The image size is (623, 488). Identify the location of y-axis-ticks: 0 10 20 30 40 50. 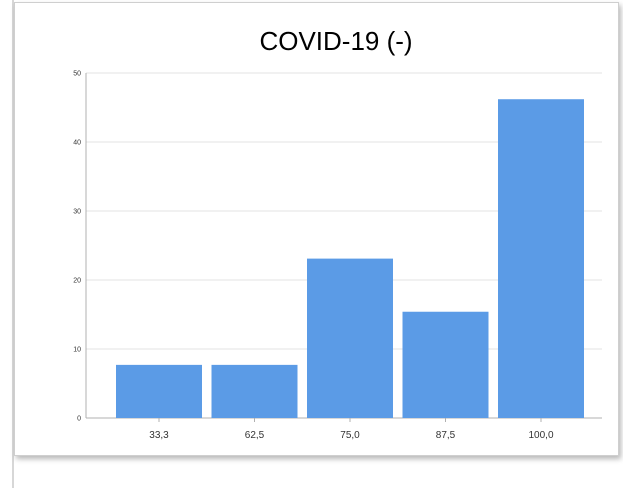
(77, 247).